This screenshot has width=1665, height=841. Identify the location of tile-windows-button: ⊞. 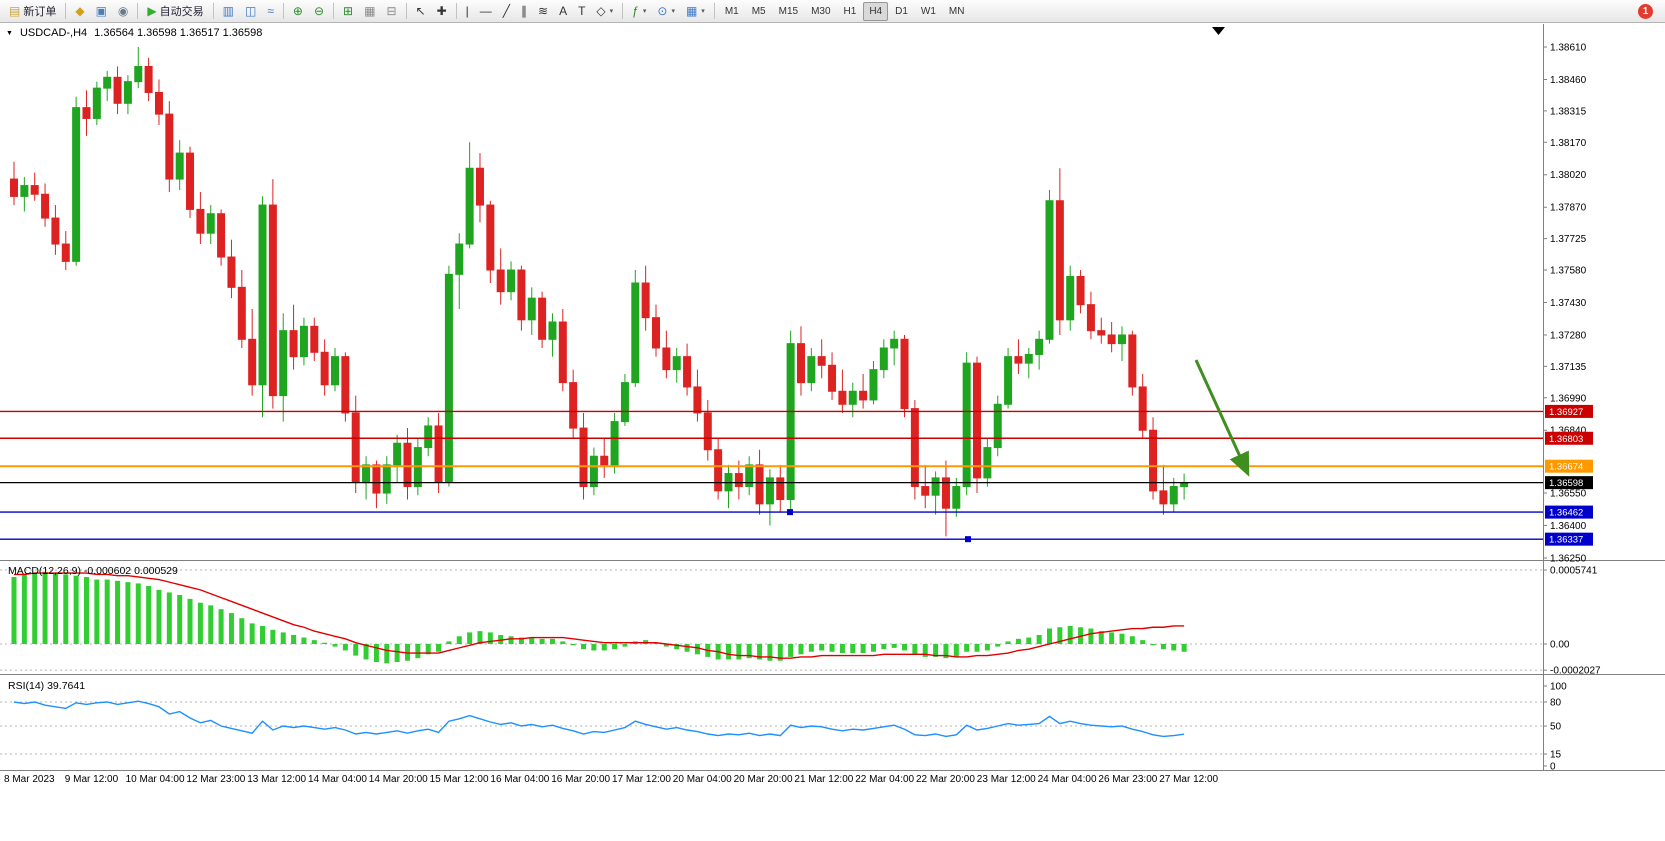
(348, 11).